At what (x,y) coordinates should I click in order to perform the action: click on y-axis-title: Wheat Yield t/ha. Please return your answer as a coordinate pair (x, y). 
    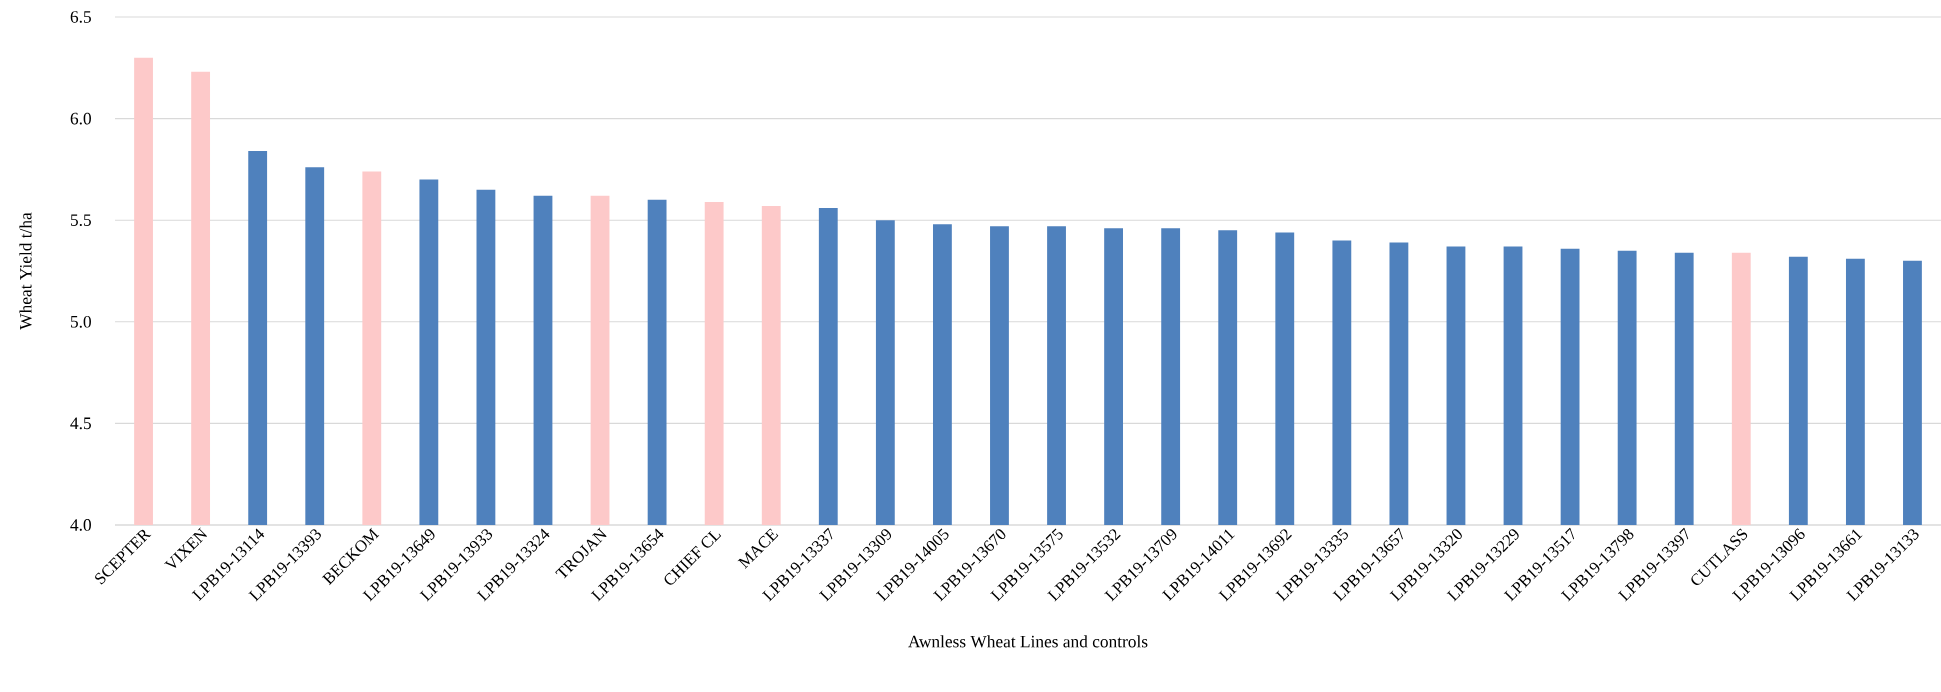
    Looking at the image, I should click on (25, 271).